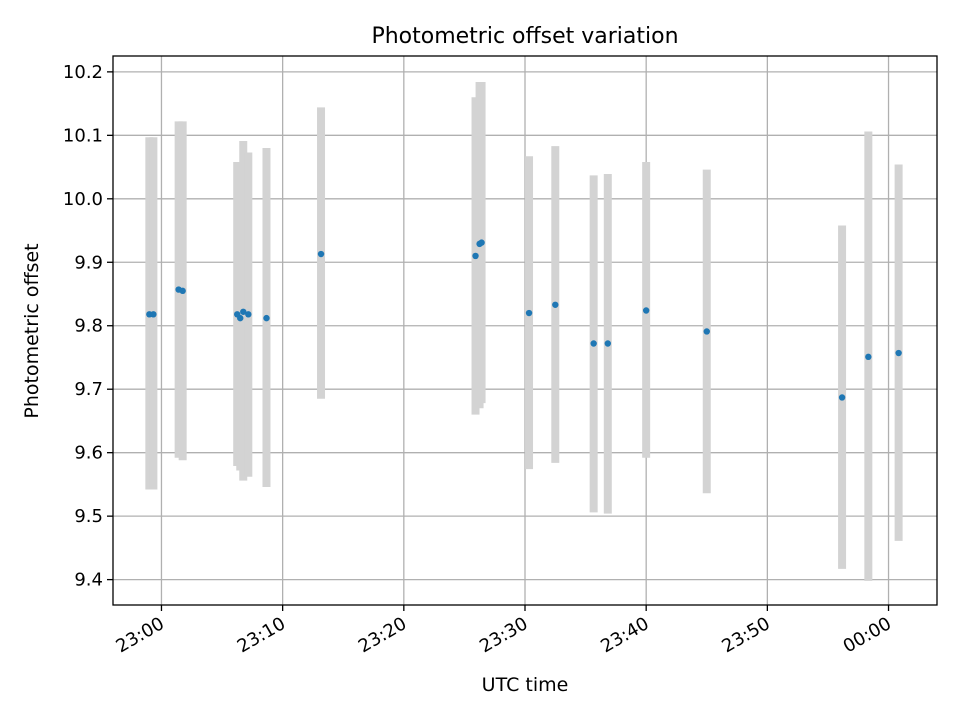  I want to click on chart-title: Photometric offset variation, so click(524, 36).